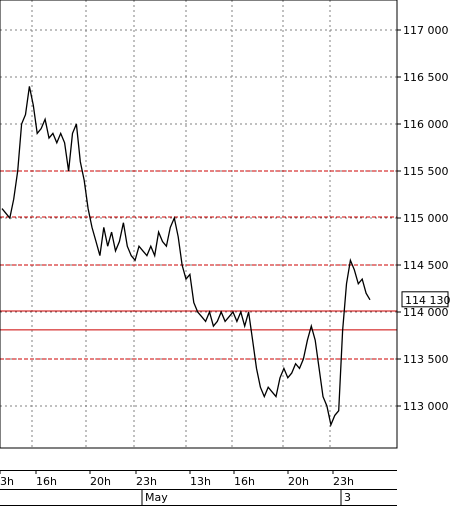 This screenshot has height=511, width=452. I want to click on x-axis: 3h 16h 20h 23h 13h 16h 20h 23h May 3, so click(177, 487).